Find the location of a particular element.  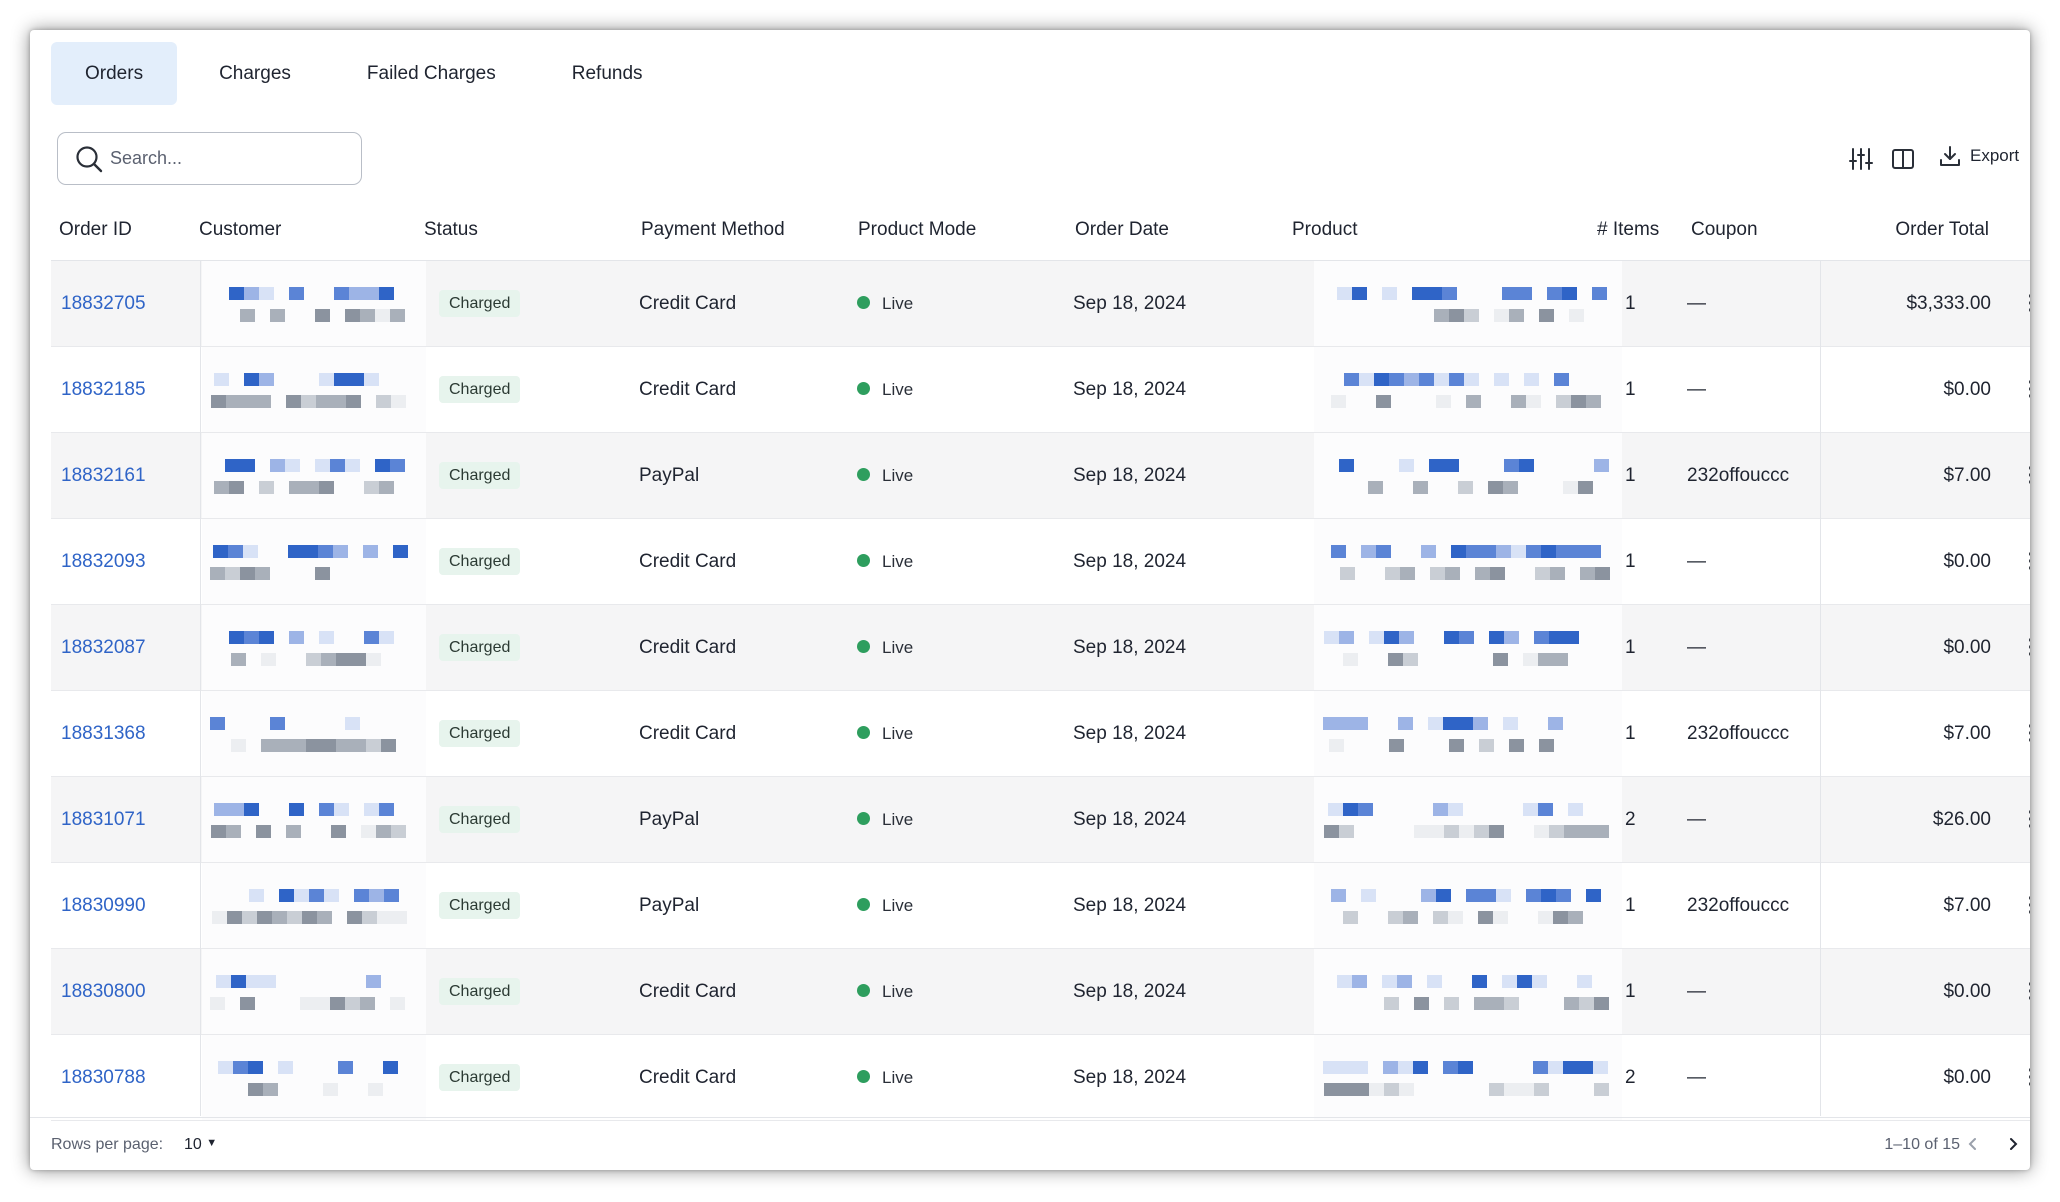

order-id-link: 18832705 is located at coordinates (103, 303).